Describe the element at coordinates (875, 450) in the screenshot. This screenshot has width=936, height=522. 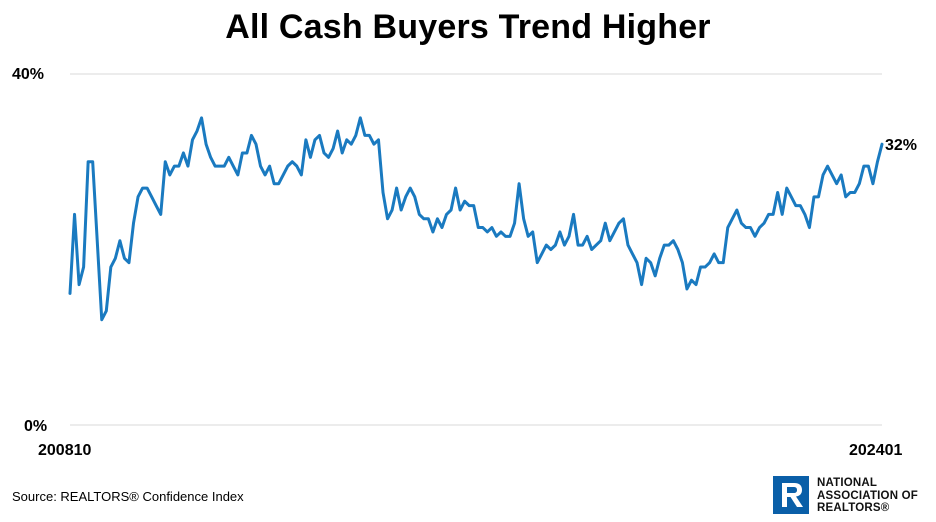
I see `x-tick-label: 202401` at that location.